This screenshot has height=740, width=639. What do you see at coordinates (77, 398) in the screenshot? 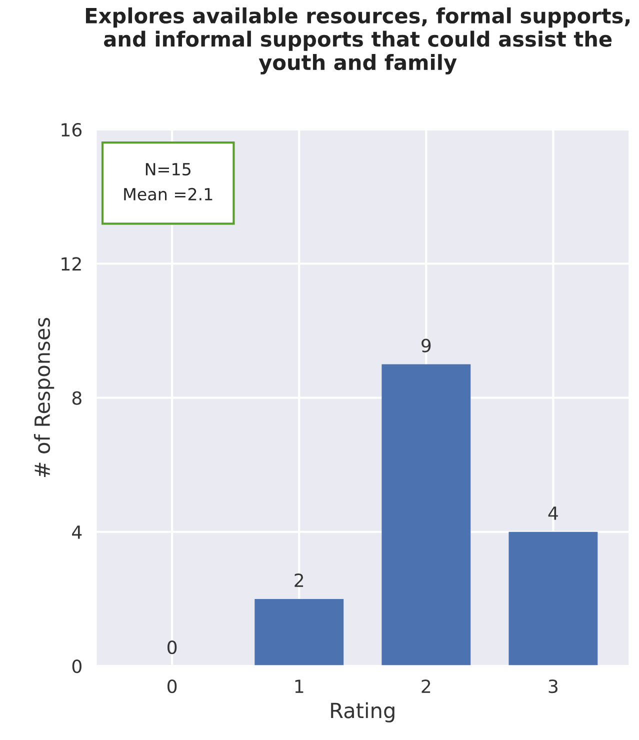
I see `y-tick-label: 8` at bounding box center [77, 398].